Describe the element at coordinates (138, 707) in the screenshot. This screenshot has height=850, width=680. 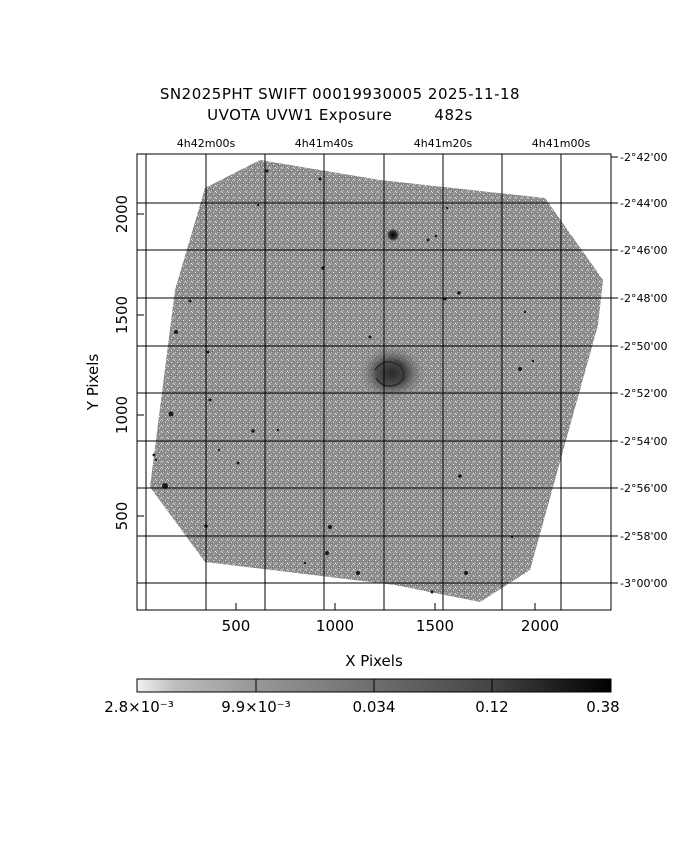
I see `colorbar-label: 2.8×10⁻³` at that location.